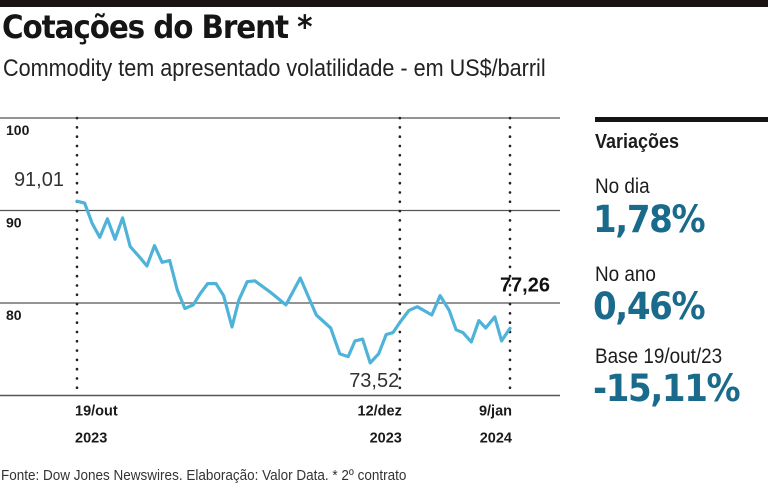 This screenshot has height=487, width=768. I want to click on x-axis-labels: 19/out 2023 12/dez 2023 9/jan 2024, so click(293, 425).